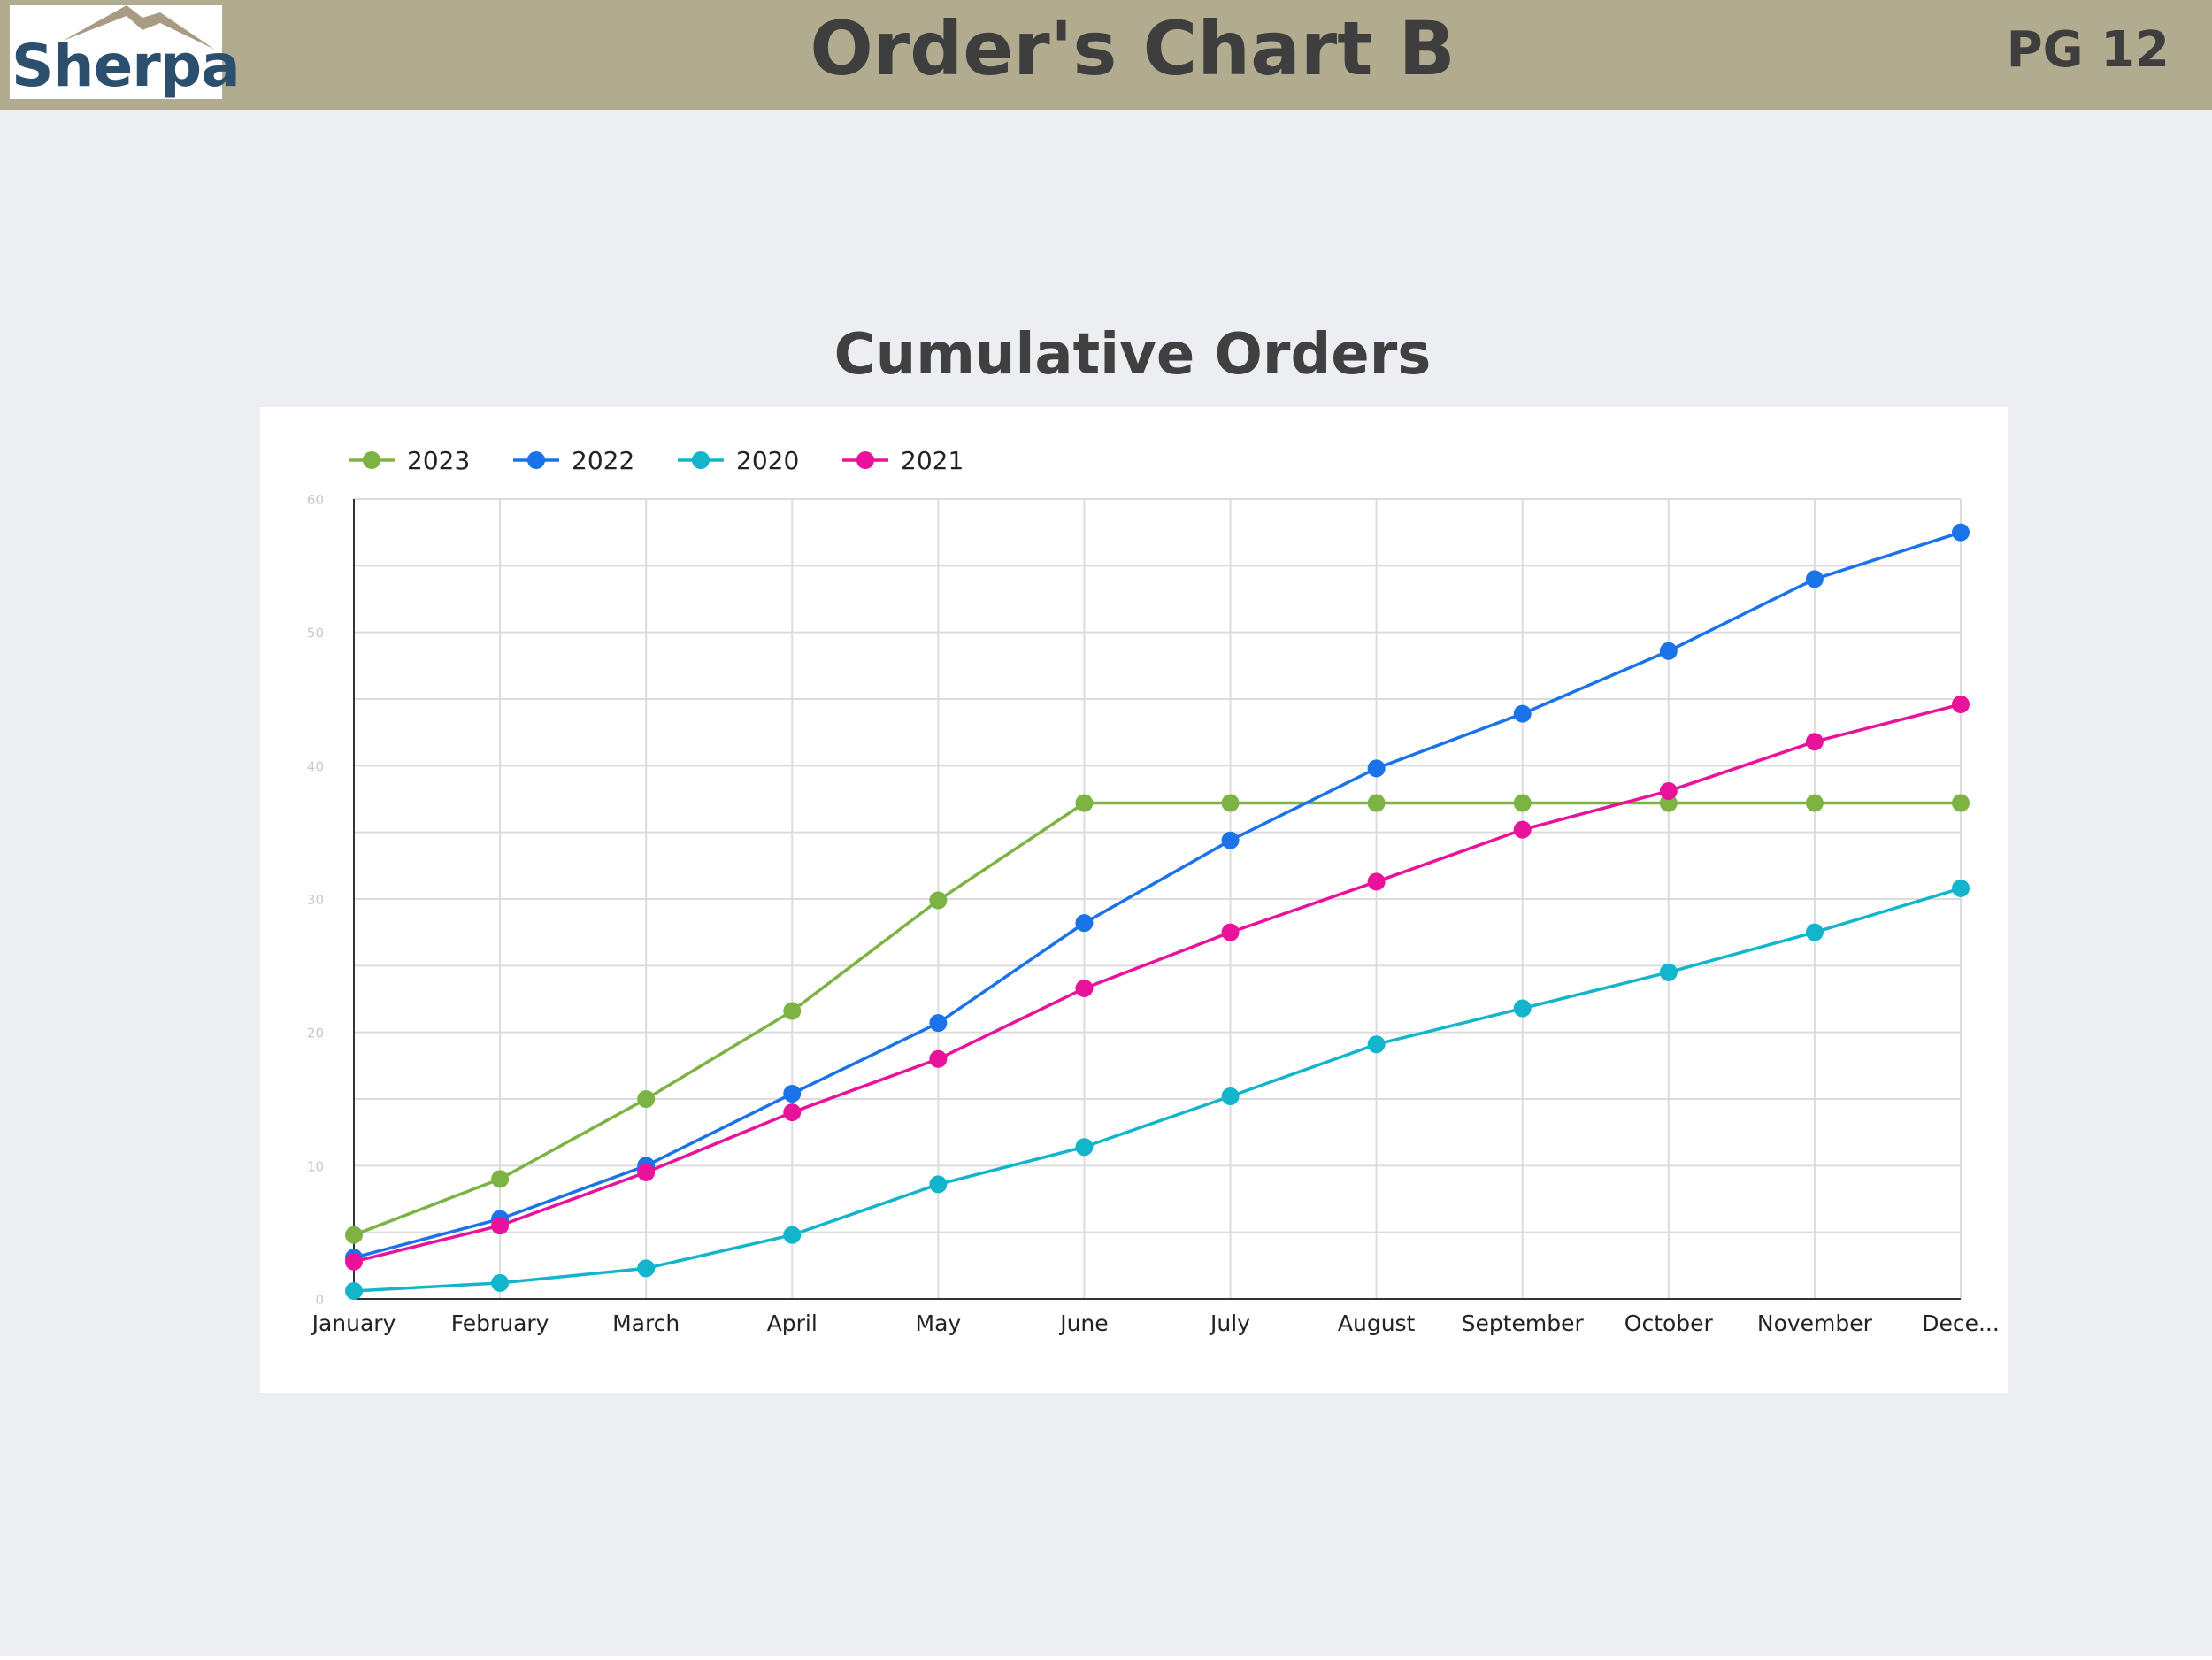 The height and width of the screenshot is (1660, 2212). I want to click on logo-text: Sherpa, so click(126, 66).